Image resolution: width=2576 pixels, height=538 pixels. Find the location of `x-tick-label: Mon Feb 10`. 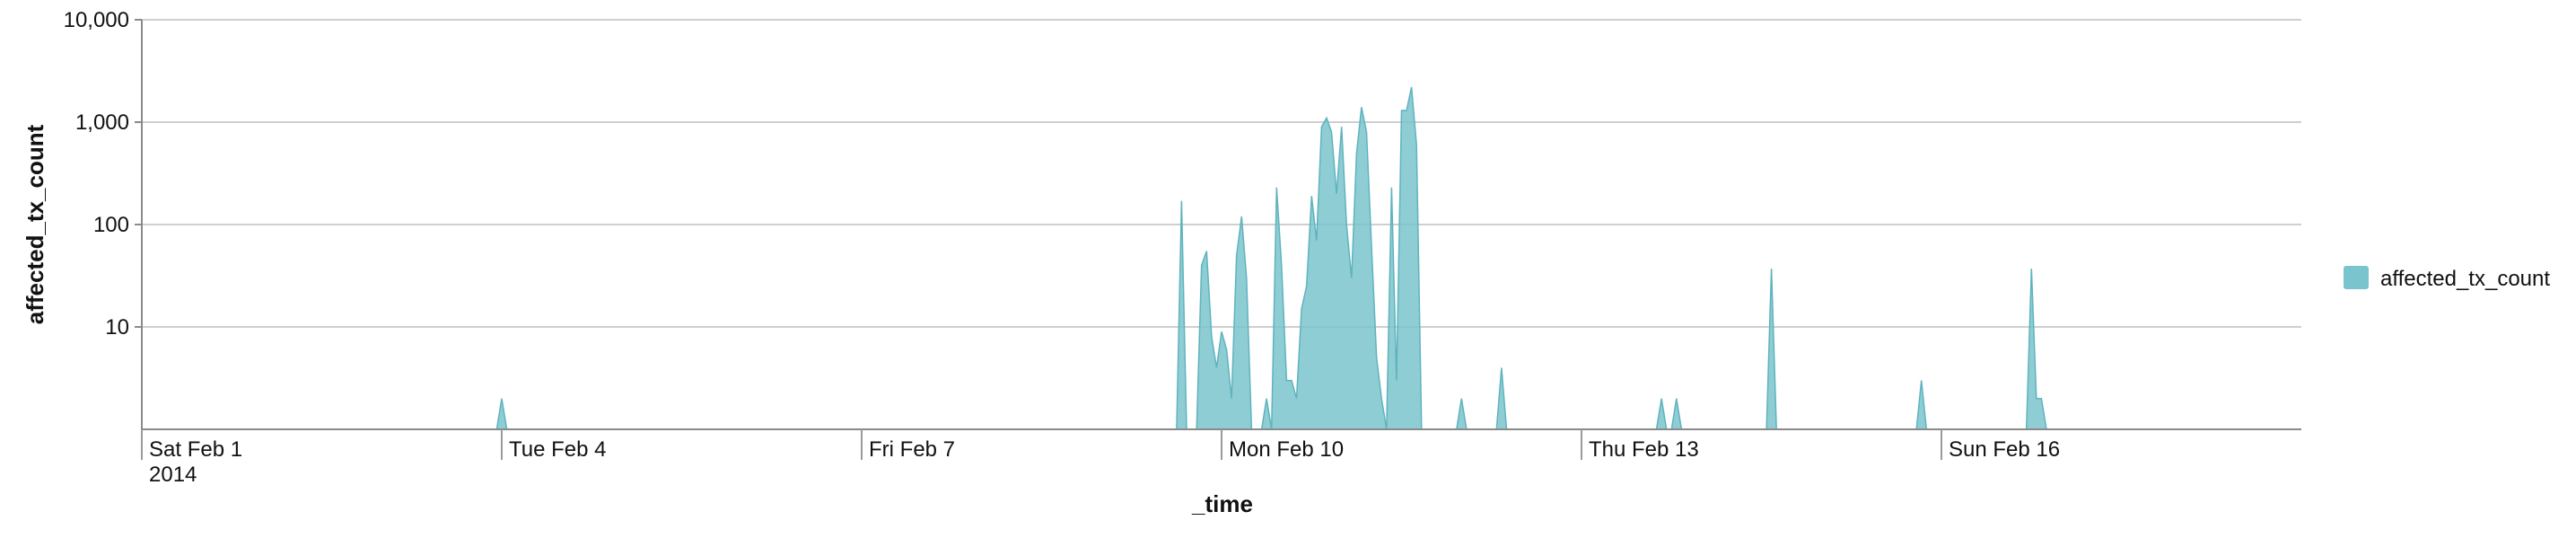

x-tick-label: Mon Feb 10 is located at coordinates (1286, 449).